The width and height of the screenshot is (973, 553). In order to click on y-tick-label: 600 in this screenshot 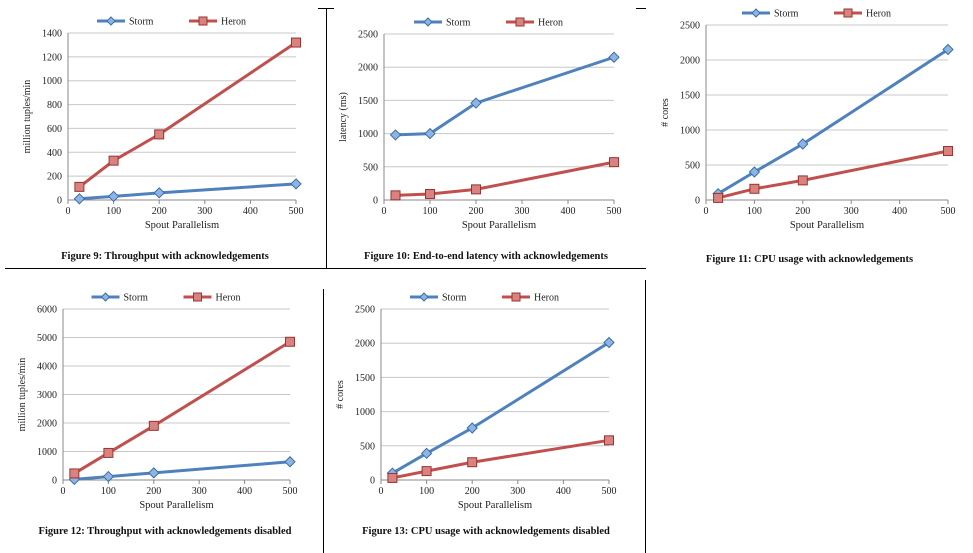, I will do `click(54, 129)`.